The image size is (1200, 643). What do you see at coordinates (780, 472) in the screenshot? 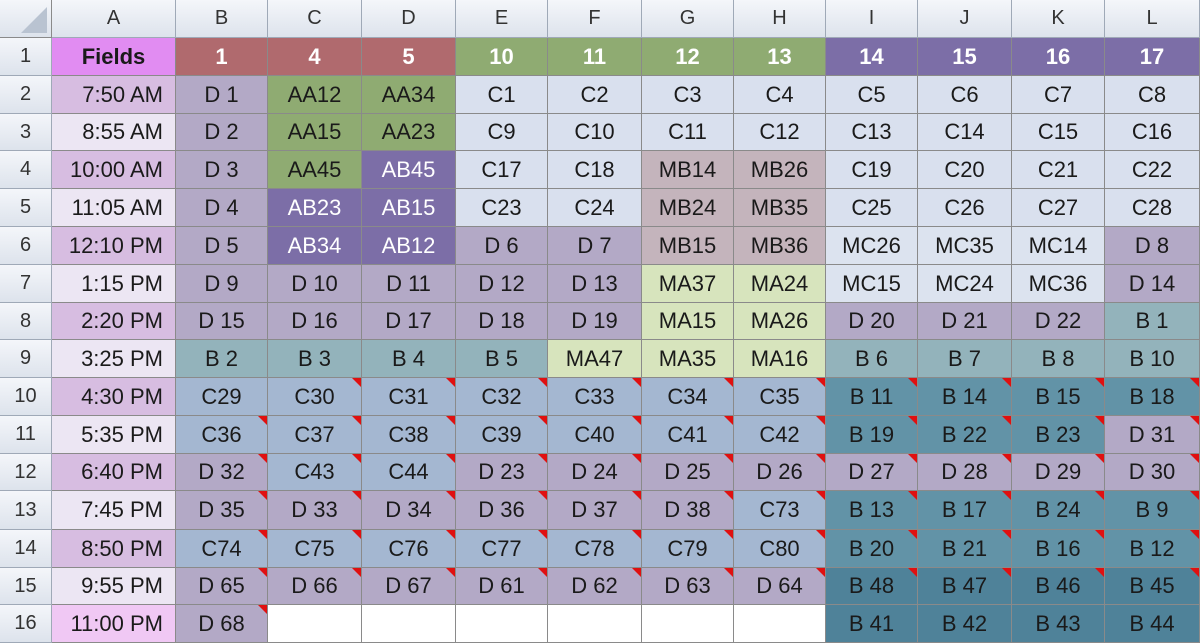
I see `schedule-cell: D 26` at bounding box center [780, 472].